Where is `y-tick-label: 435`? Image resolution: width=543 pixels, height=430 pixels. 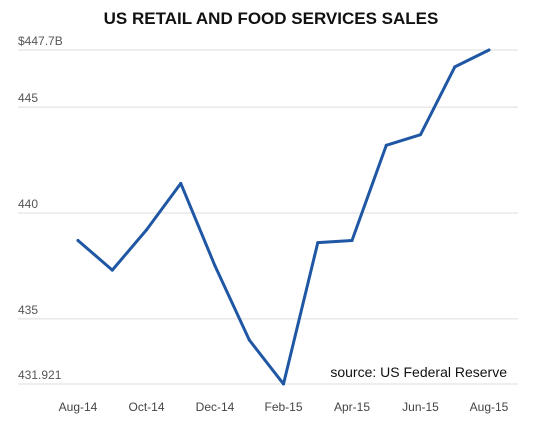 y-tick-label: 435 is located at coordinates (28, 310).